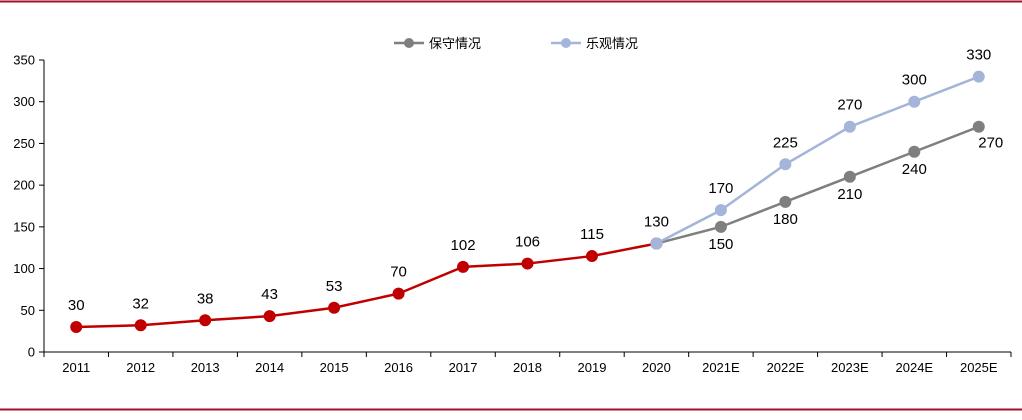  What do you see at coordinates (592, 234) in the screenshot?
I see `historical-data-label: 115` at bounding box center [592, 234].